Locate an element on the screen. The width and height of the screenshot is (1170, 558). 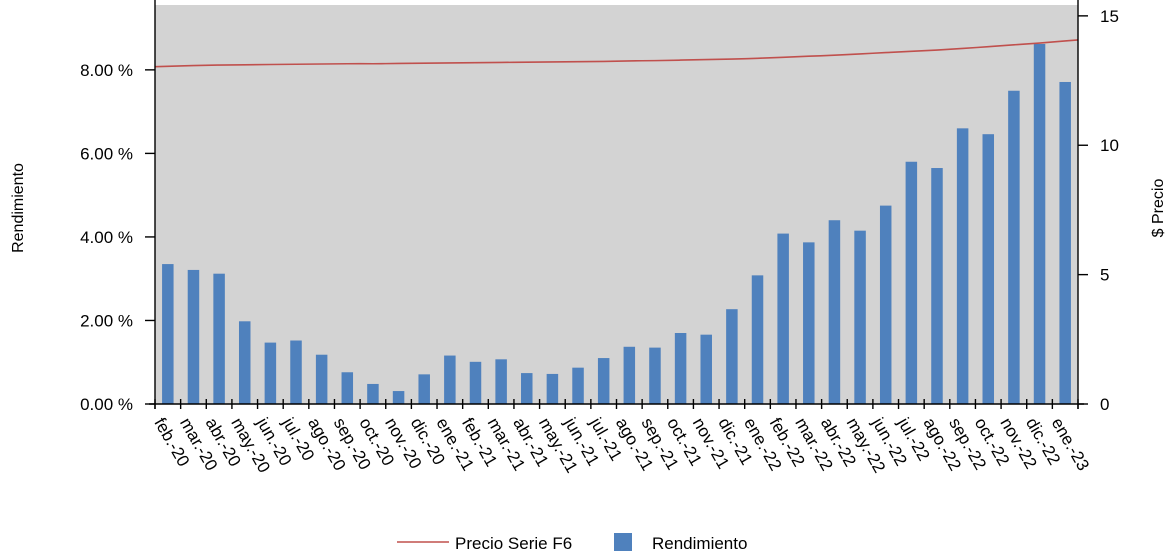
line-series is located at coordinates (616, 53).